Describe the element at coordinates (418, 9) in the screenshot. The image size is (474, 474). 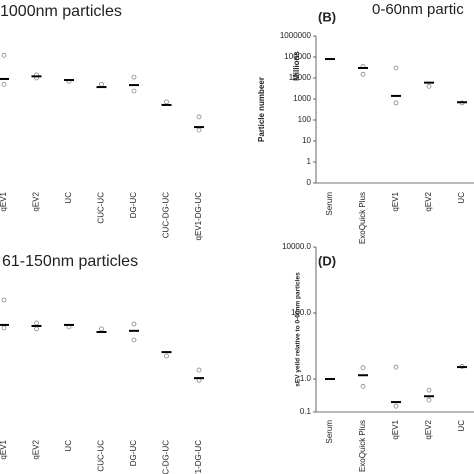
I see `chart-title: 0-60nm partic` at that location.